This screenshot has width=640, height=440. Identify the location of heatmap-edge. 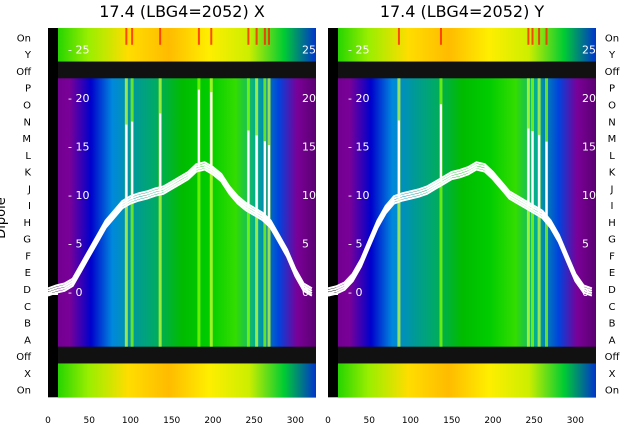
(53, 212).